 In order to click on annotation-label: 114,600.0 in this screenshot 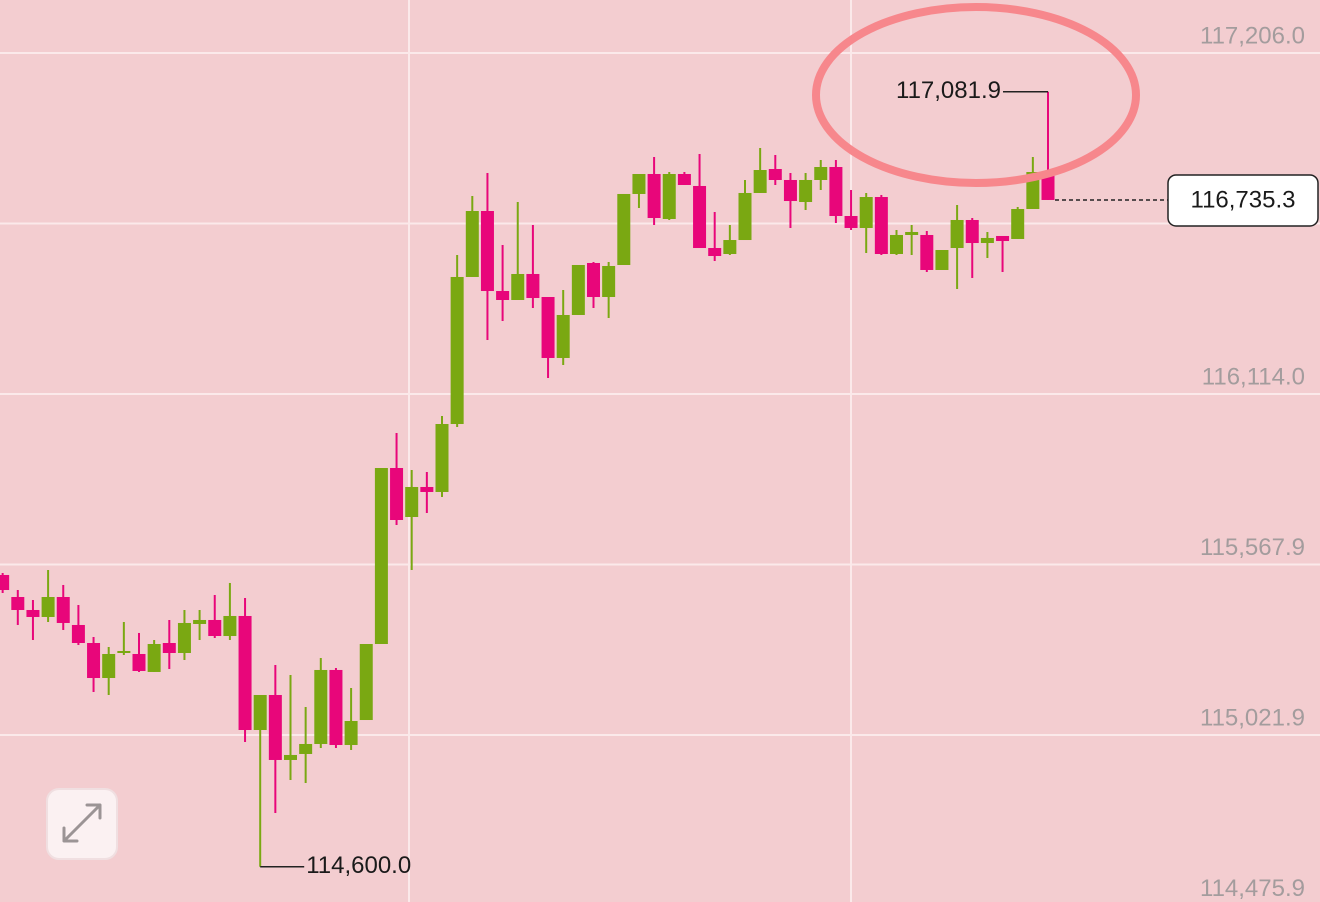, I will do `click(358, 865)`.